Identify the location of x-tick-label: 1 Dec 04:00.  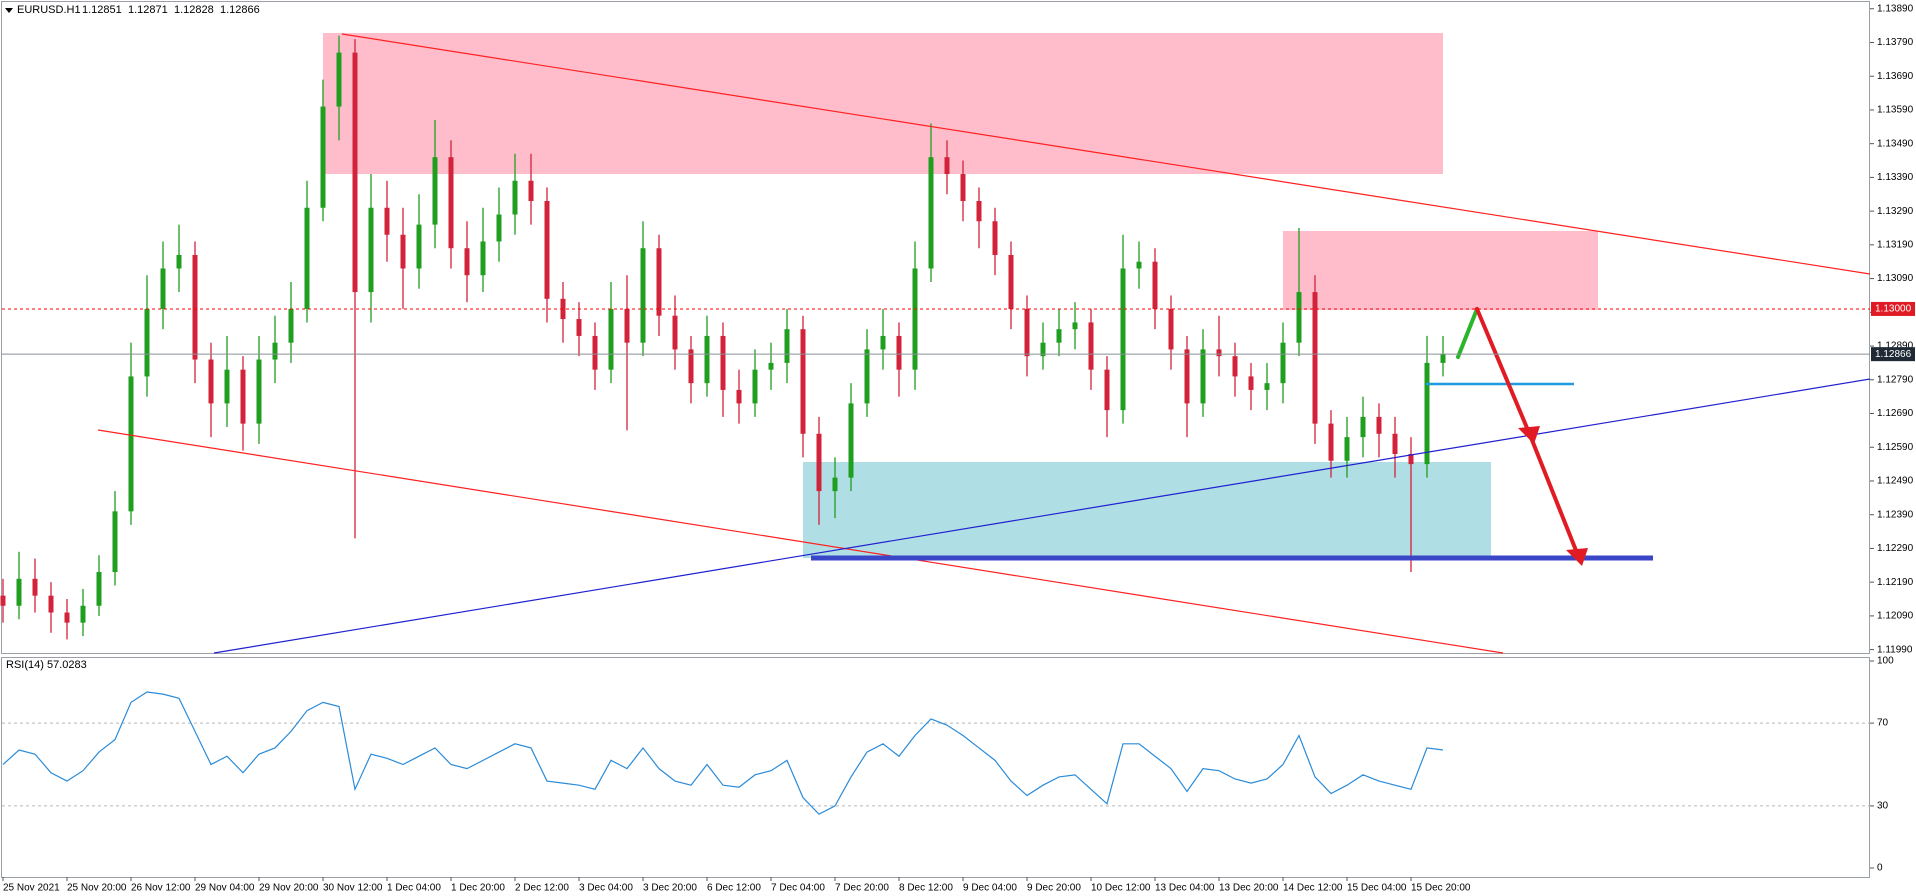
(414, 888).